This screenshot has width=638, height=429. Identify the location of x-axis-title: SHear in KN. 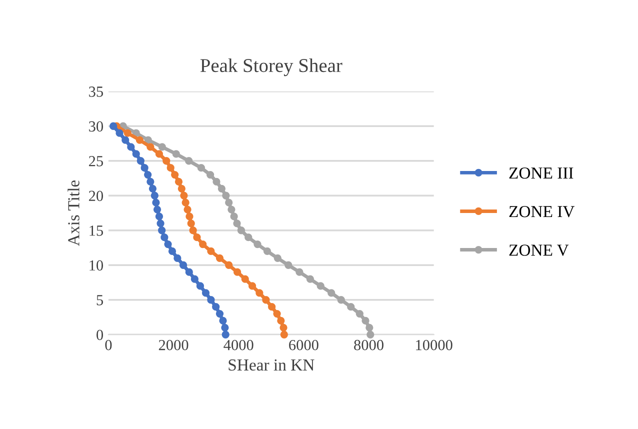
(271, 365).